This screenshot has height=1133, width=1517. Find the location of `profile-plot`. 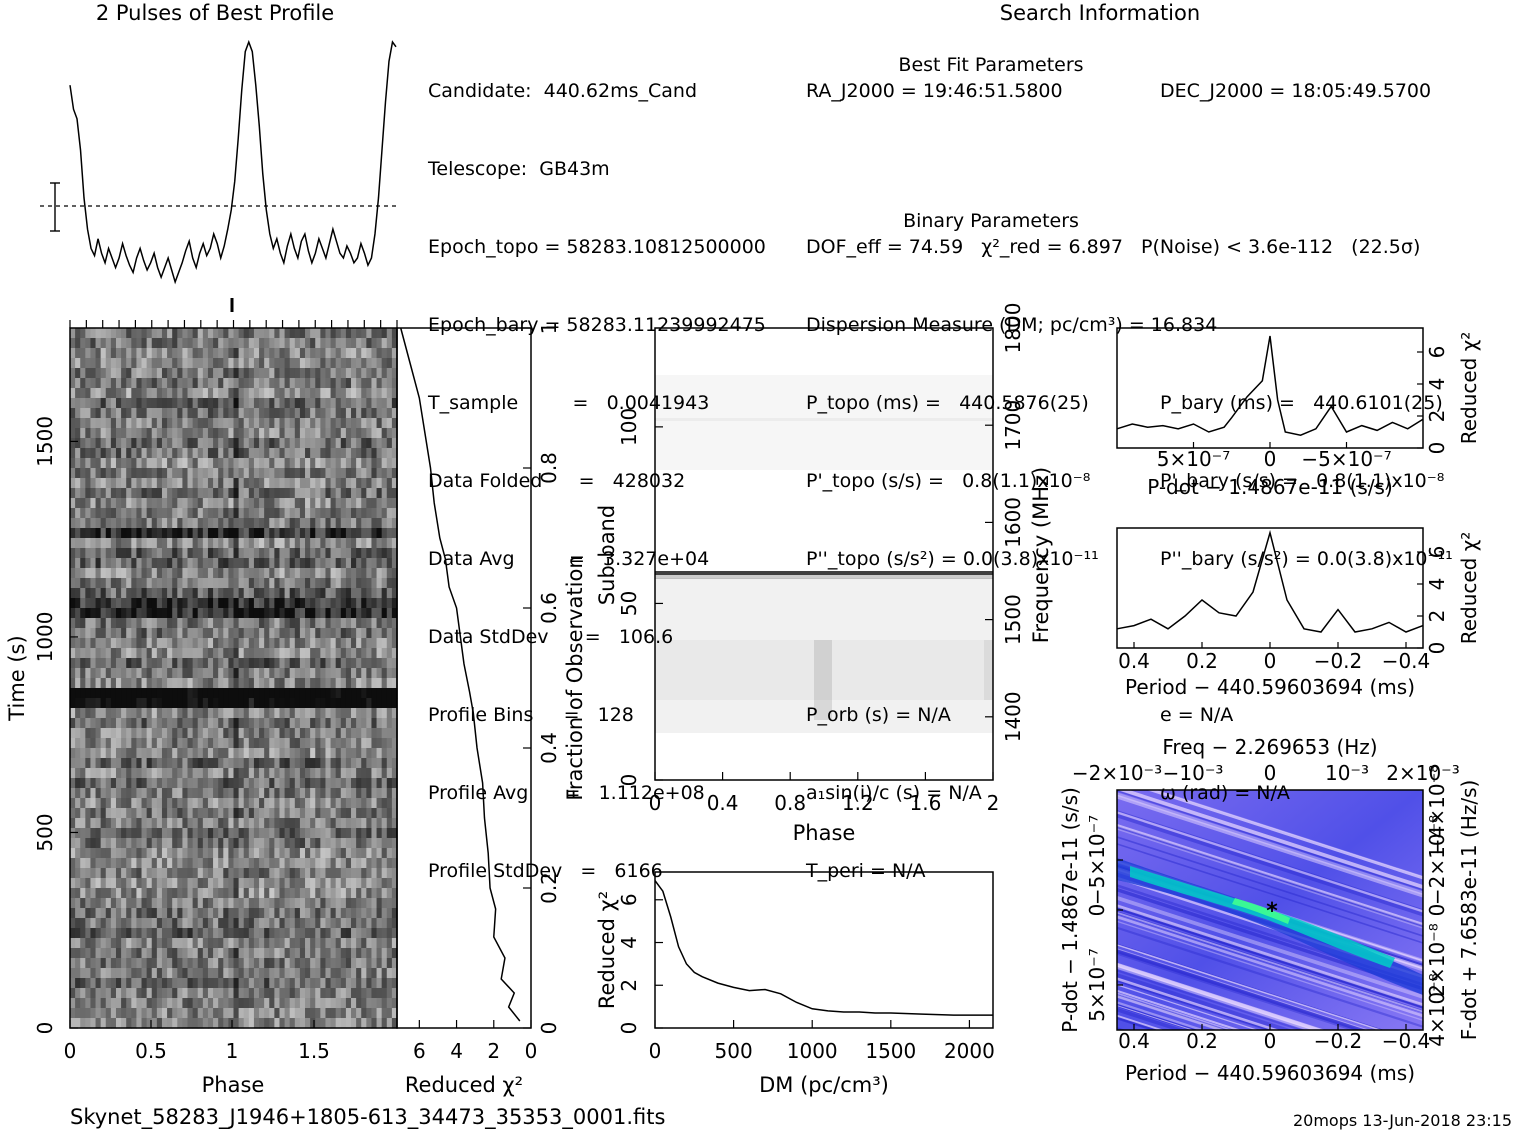

profile-plot is located at coordinates (218, 162).